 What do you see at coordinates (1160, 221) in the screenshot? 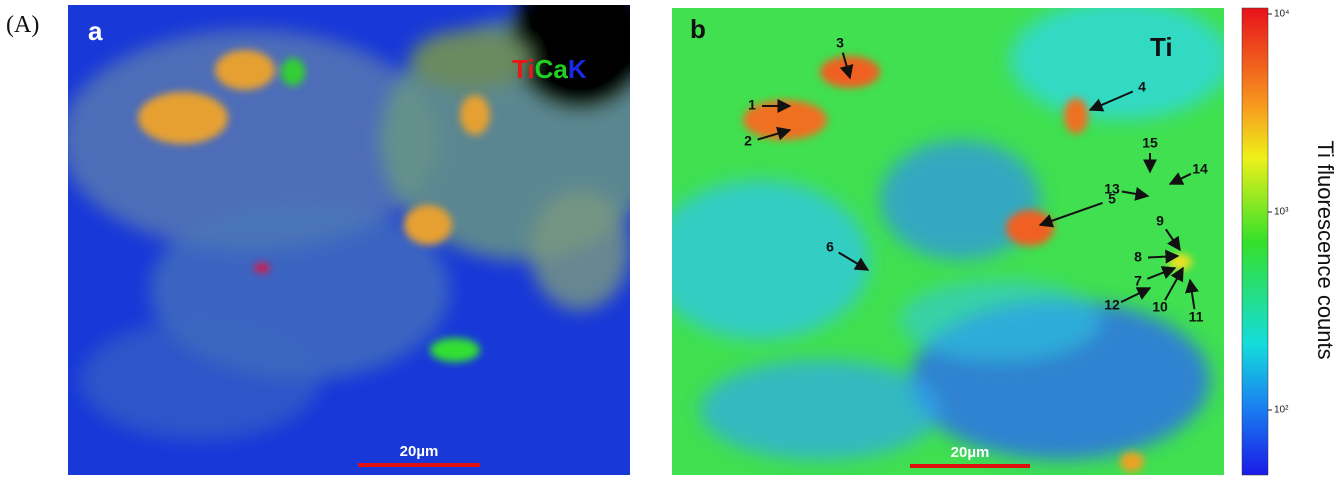
I see `annotation-label: 9` at bounding box center [1160, 221].